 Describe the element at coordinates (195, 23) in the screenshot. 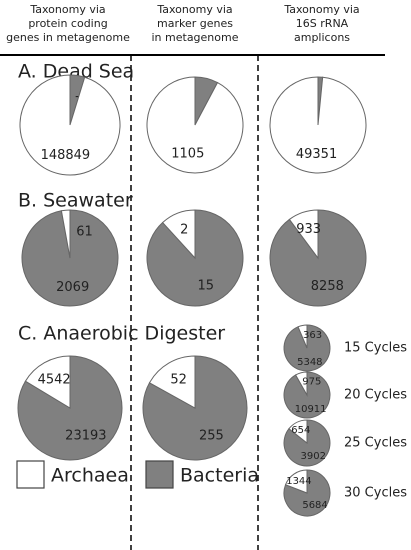

I see `column-header: marker genes` at that location.